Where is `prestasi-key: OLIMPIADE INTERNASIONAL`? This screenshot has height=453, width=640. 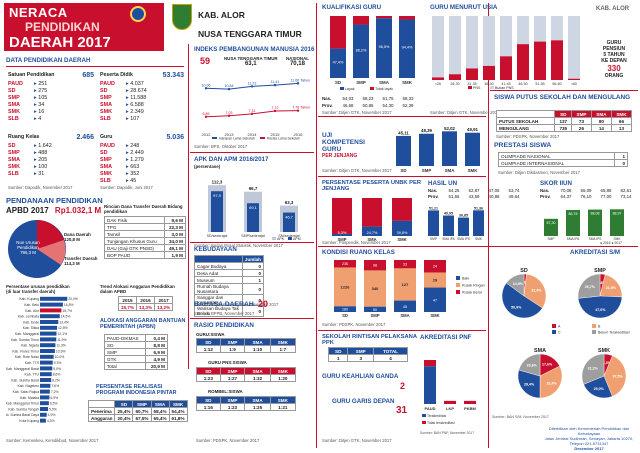
prestasi-key: OLIMPIADE INTERNASIONAL is located at coordinates (556, 163).